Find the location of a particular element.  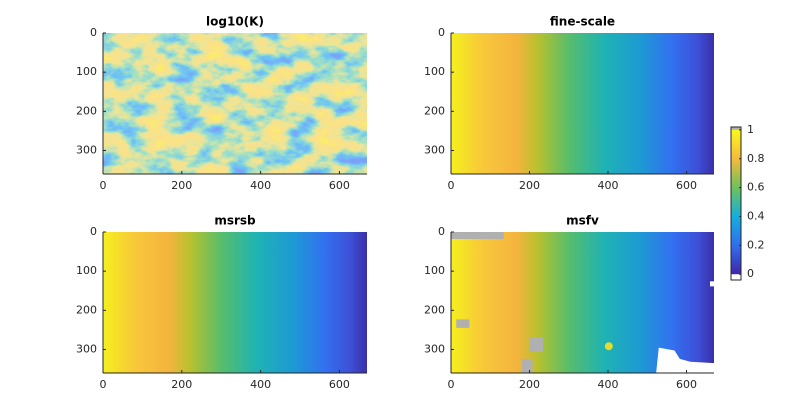

colorbar-tick-label: 0.4 is located at coordinates (756, 215).